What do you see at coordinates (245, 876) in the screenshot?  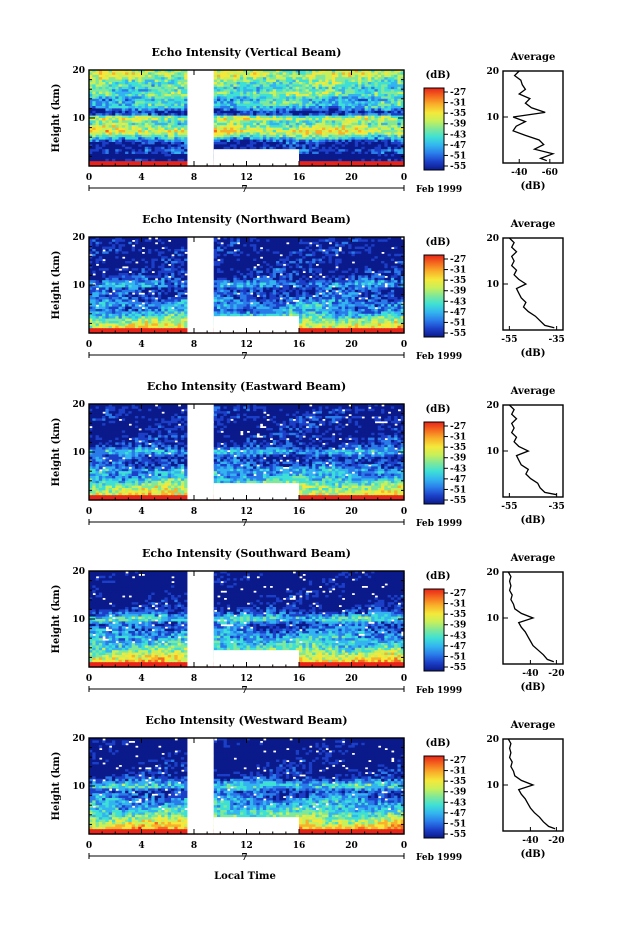 I see `x-axis-label: Local Time` at bounding box center [245, 876].